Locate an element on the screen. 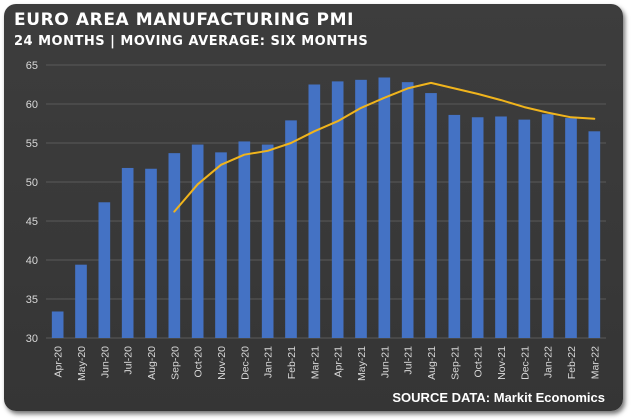  x-tick-label: Jul-20 is located at coordinates (129, 360).